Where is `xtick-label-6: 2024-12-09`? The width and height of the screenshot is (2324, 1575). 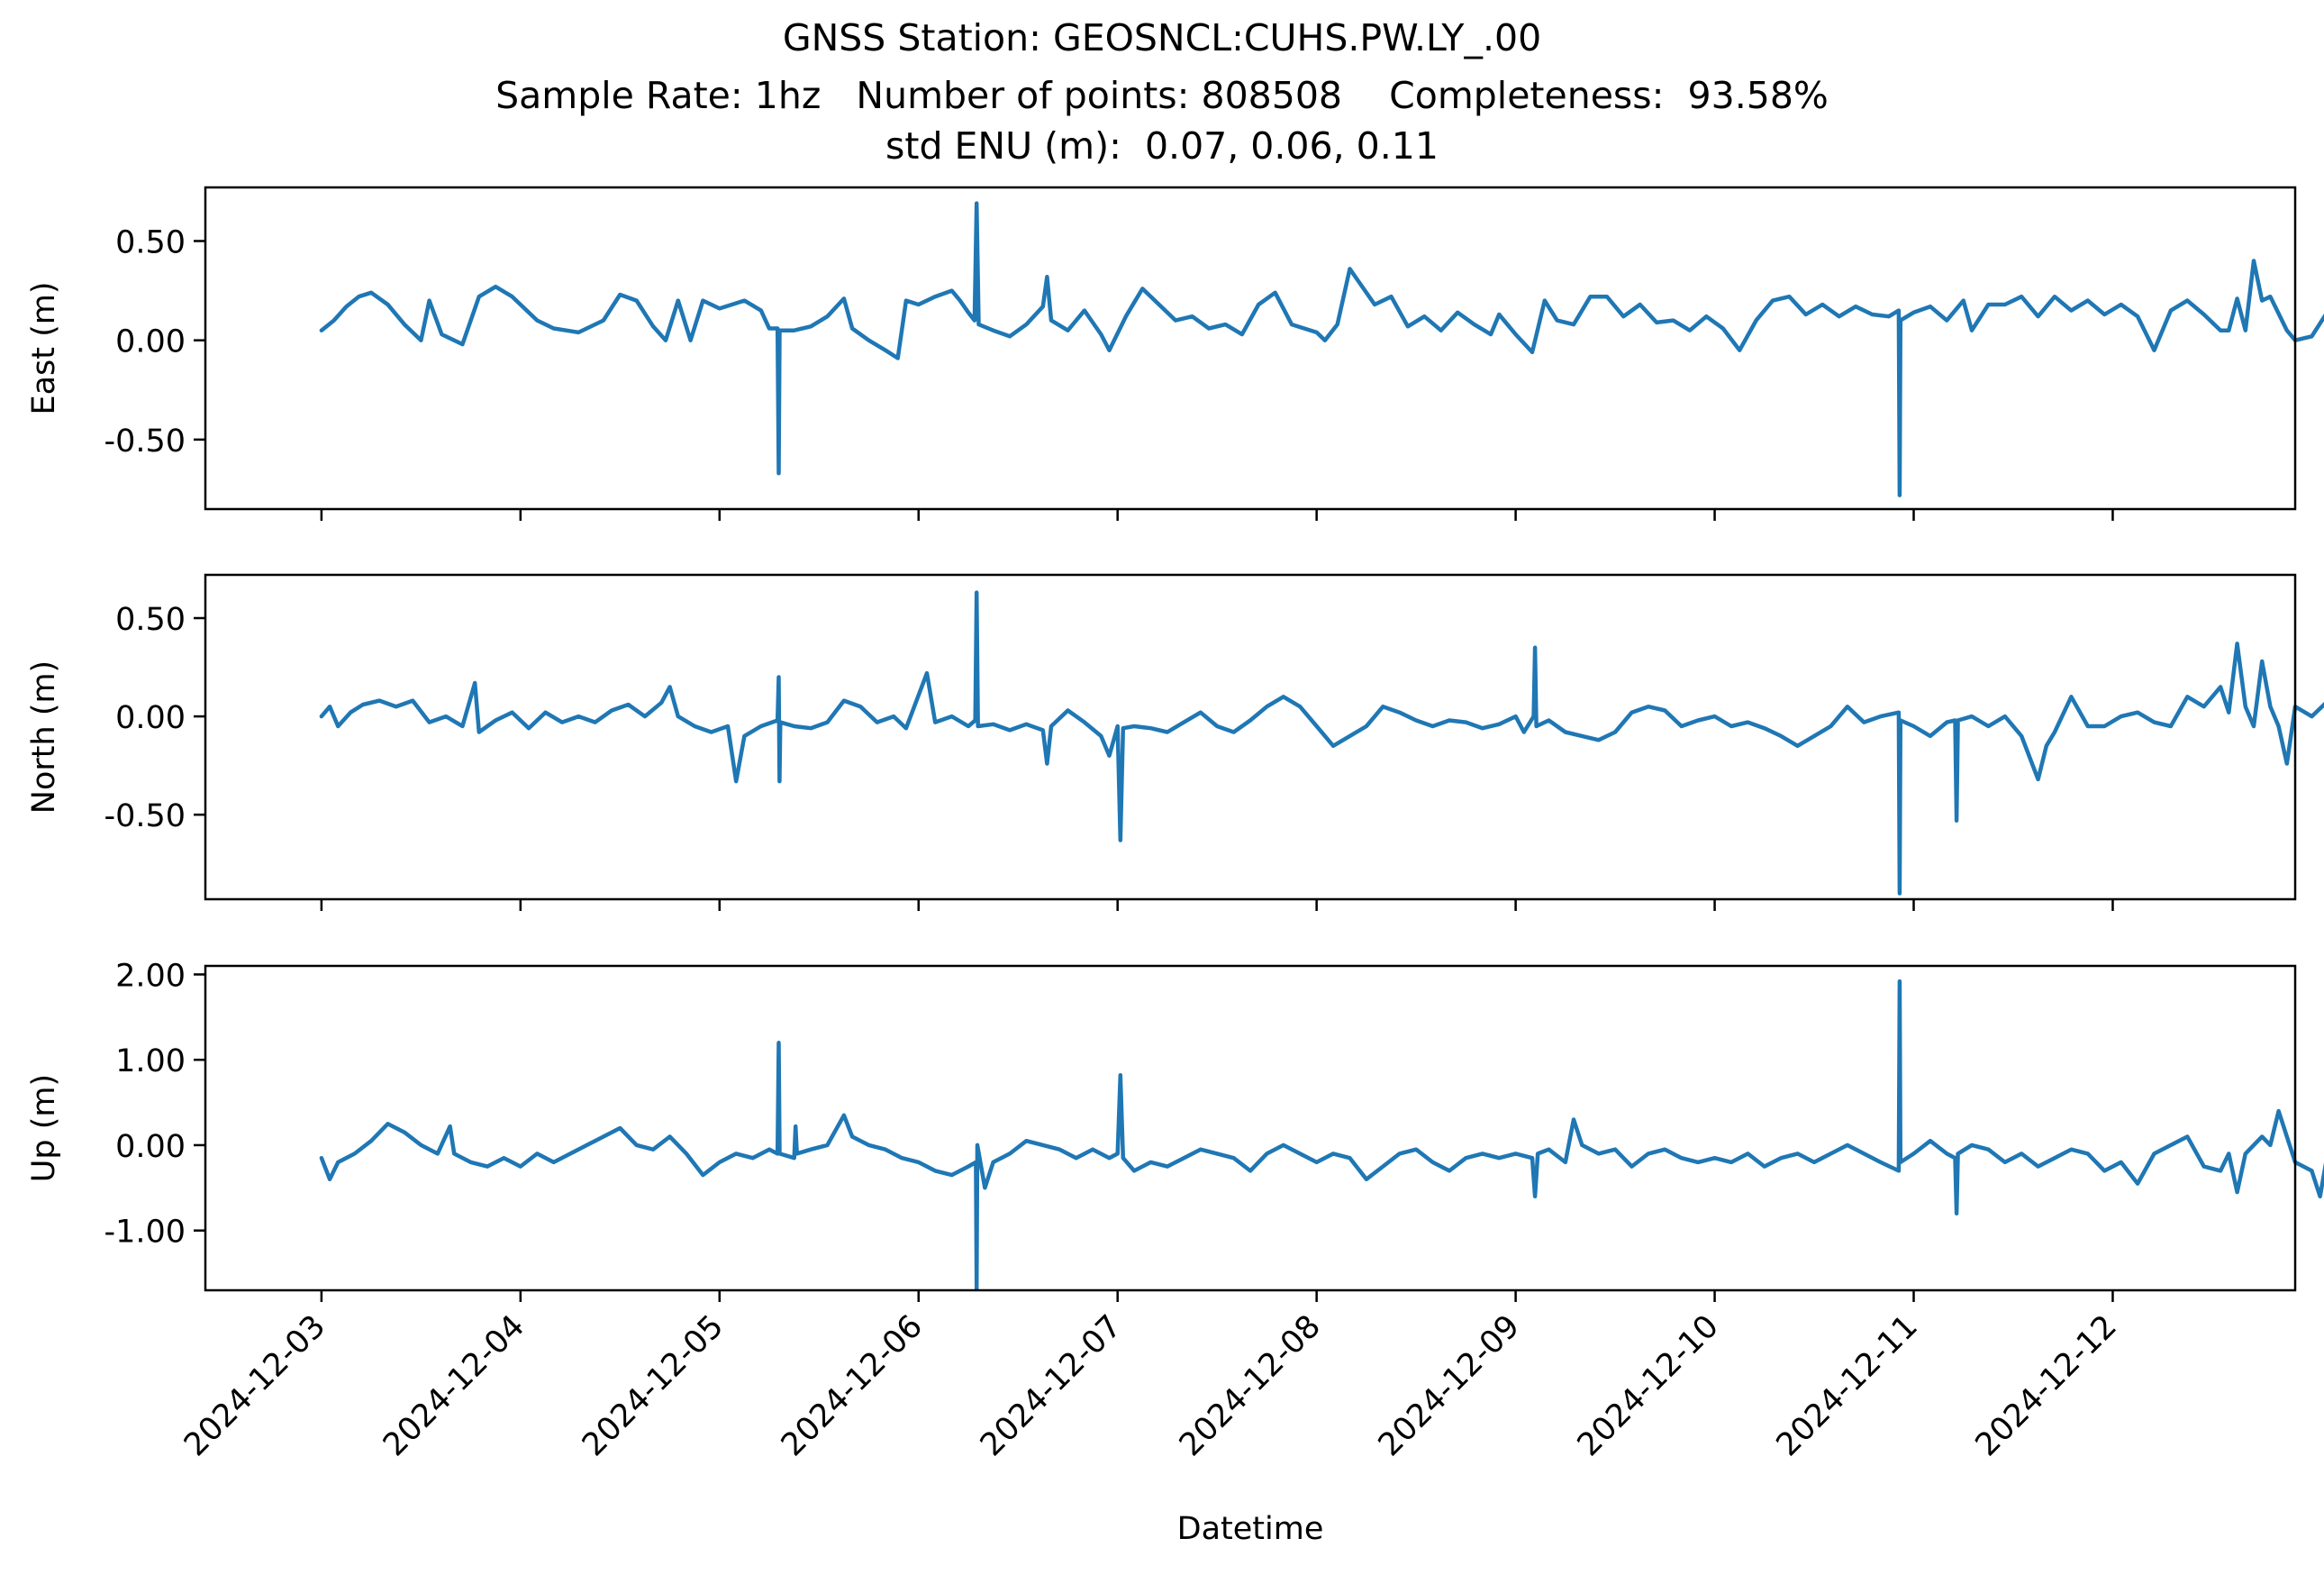 xtick-label-6: 2024-12-09 is located at coordinates (1450, 1385).